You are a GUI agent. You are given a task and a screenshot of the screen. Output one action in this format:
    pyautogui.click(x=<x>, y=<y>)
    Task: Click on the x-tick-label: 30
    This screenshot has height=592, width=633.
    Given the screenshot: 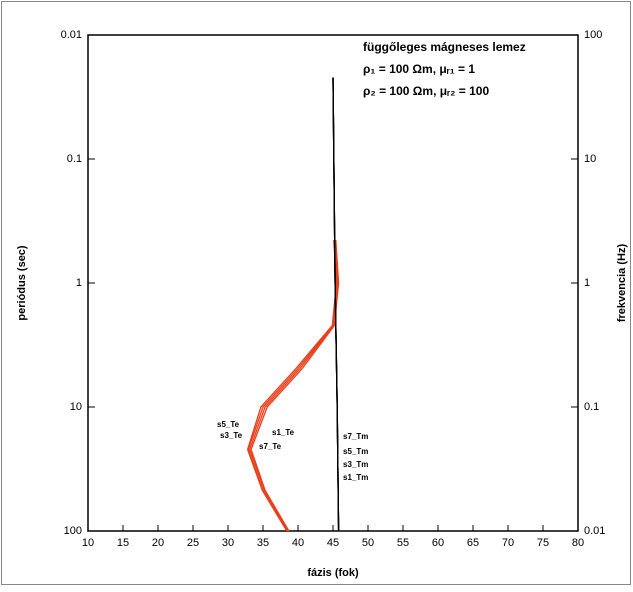 What is the action you would take?
    pyautogui.click(x=228, y=543)
    